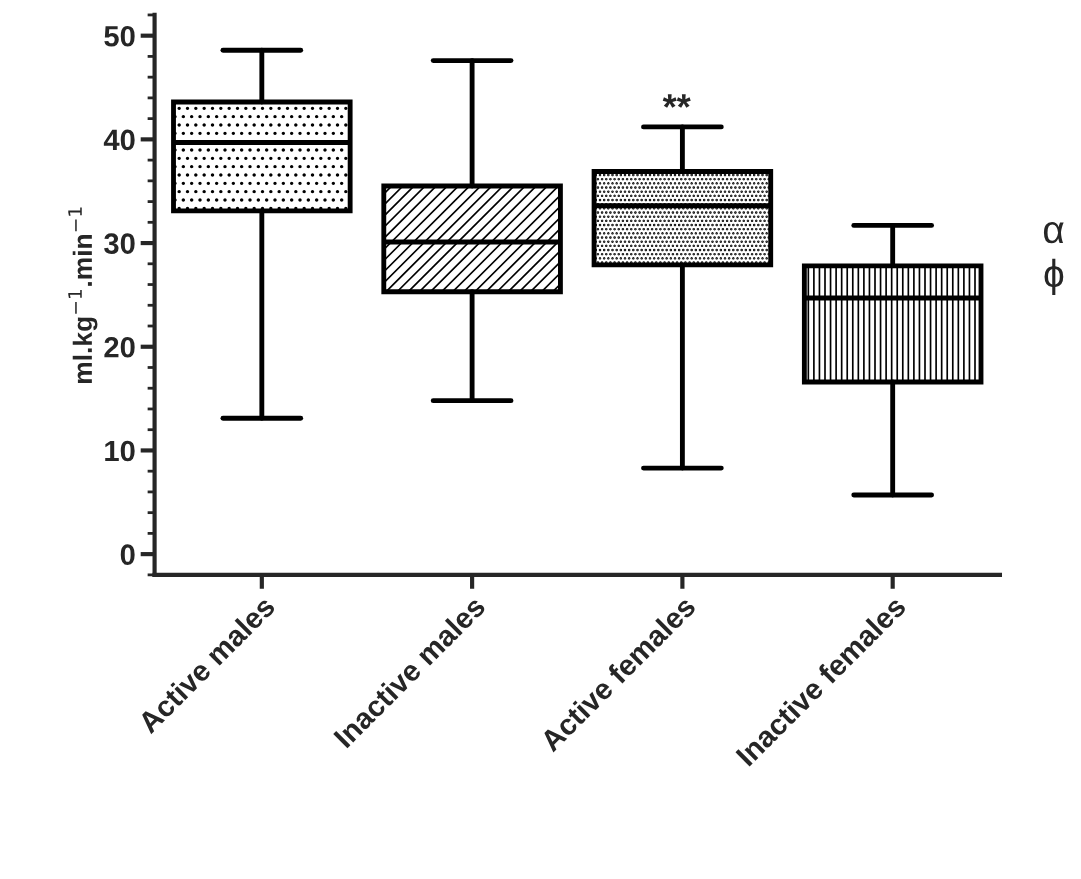 This screenshot has height=879, width=1081. What do you see at coordinates (119, 347) in the screenshot?
I see `y-tick-label: 20` at bounding box center [119, 347].